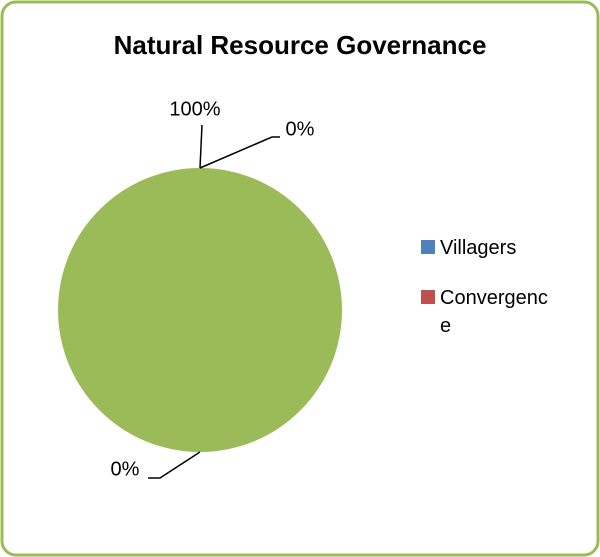  Describe the element at coordinates (494, 312) in the screenshot. I see `legend-label: Convergence` at that location.